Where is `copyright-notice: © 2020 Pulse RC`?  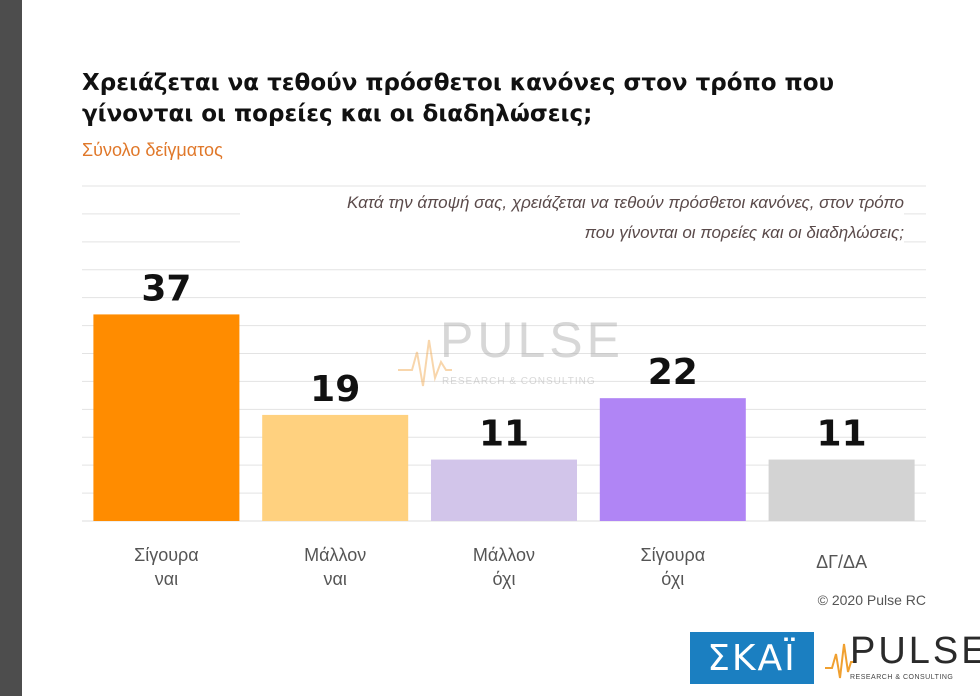
copyright-notice: © 2020 Pulse RC is located at coordinates (871, 600).